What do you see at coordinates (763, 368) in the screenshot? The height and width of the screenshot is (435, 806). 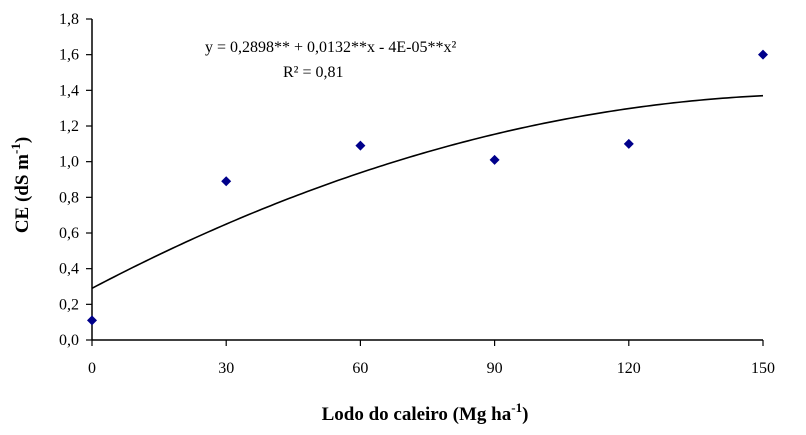 I see `x-tick-label: 150` at bounding box center [763, 368].